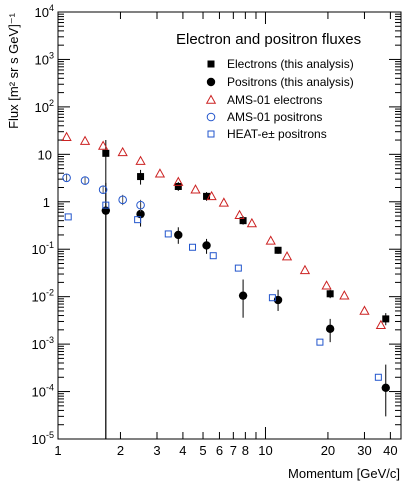 Image resolution: width=409 pixels, height=487 pixels. I want to click on y-tick-label: 10³, so click(44, 58).